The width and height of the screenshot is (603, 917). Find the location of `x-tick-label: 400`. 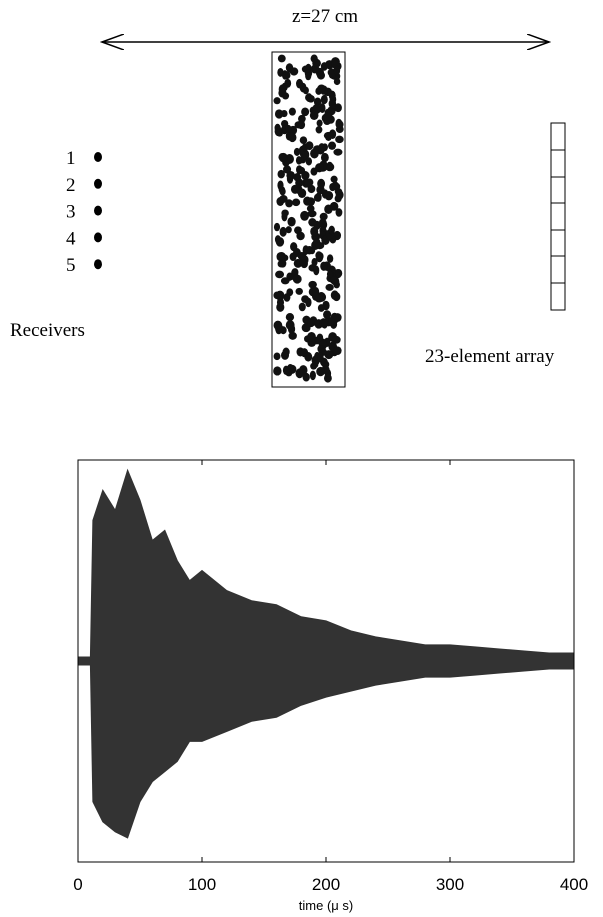

x-tick-label: 400 is located at coordinates (574, 884).